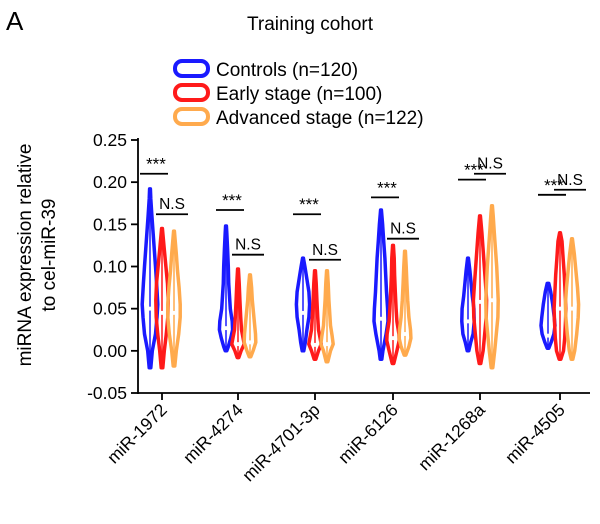  What do you see at coordinates (37, 255) in the screenshot?
I see `y-axis-label: miRNA expression relative to cel-miR-39` at bounding box center [37, 255].